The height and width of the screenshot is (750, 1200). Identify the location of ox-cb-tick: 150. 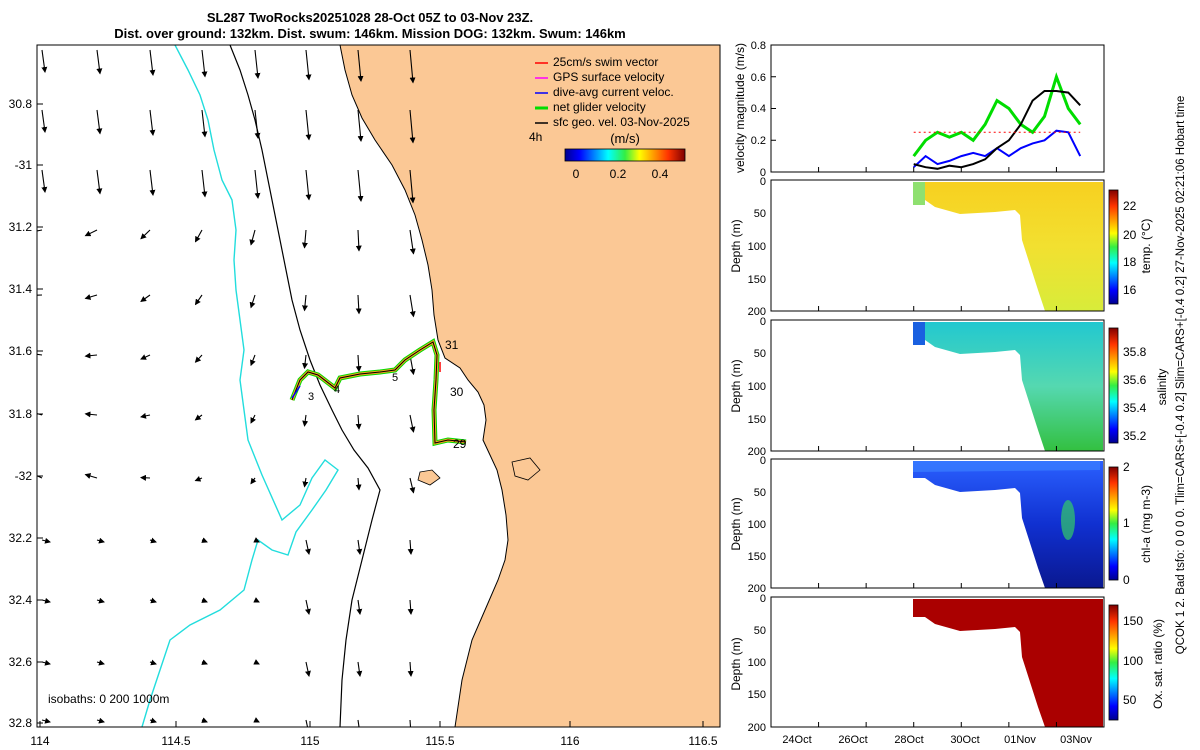
(1133, 621).